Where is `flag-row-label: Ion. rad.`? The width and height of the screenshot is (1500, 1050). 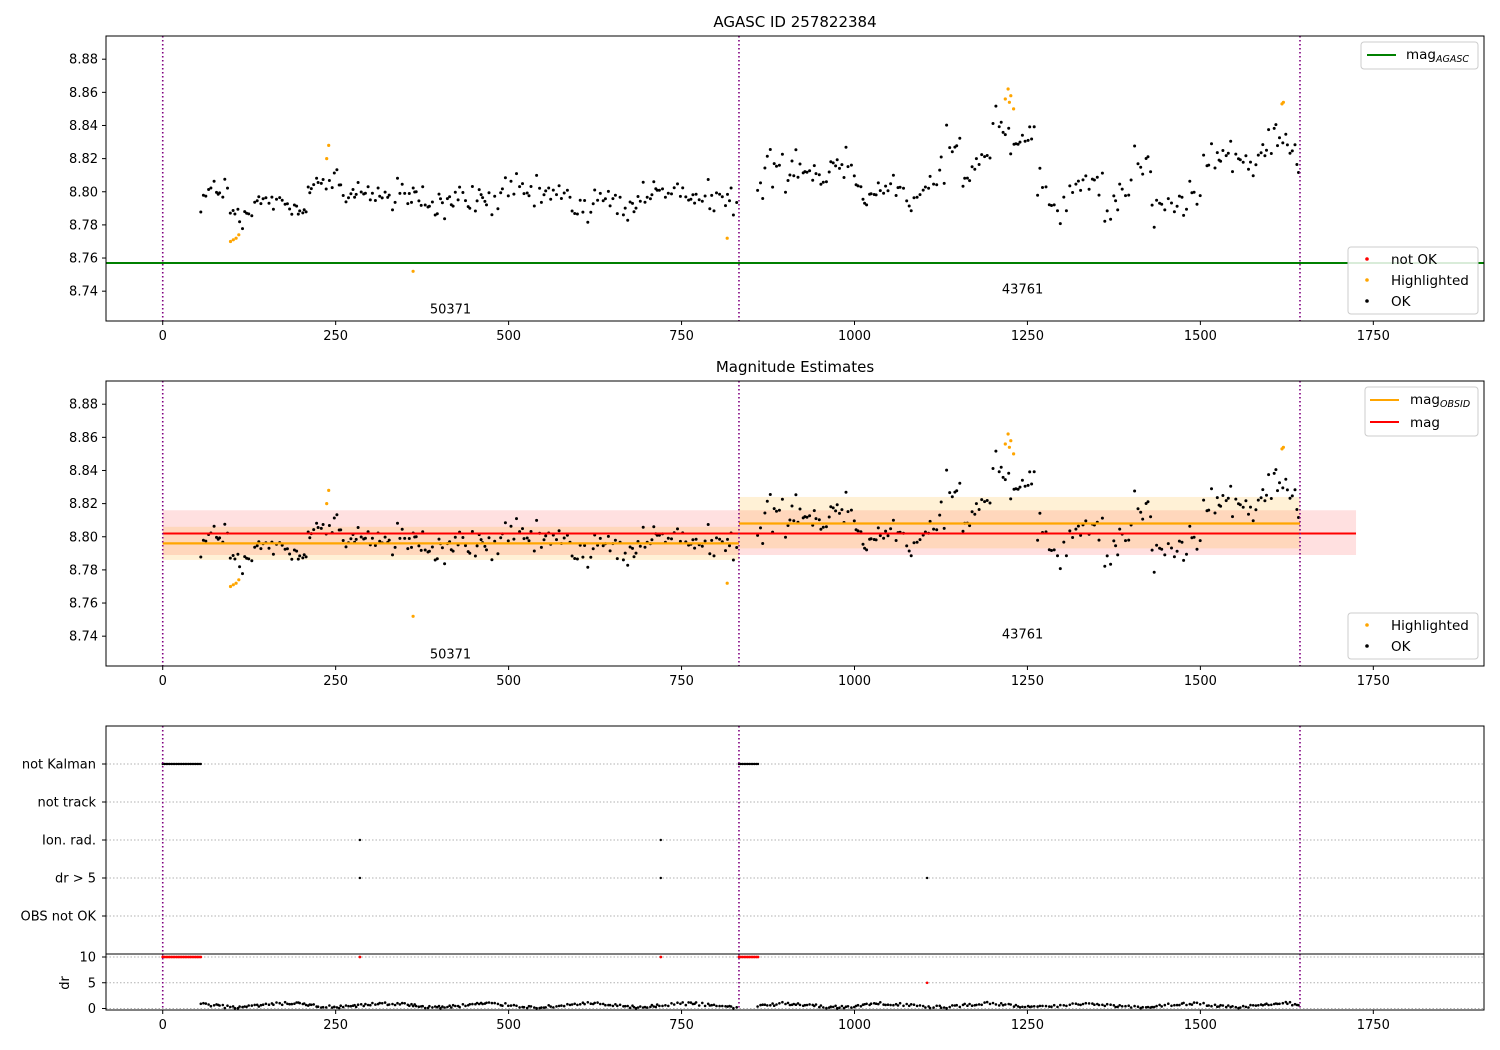 flag-row-label: Ion. rad. is located at coordinates (69, 841).